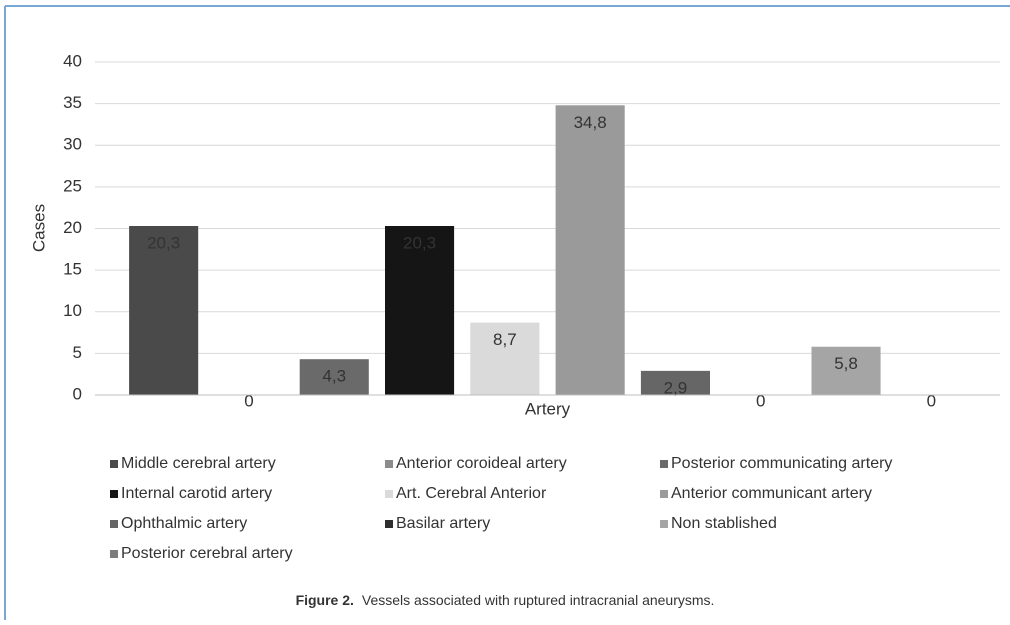 The width and height of the screenshot is (1010, 625). What do you see at coordinates (443, 523) in the screenshot?
I see `legend-label: Basilar artery` at bounding box center [443, 523].